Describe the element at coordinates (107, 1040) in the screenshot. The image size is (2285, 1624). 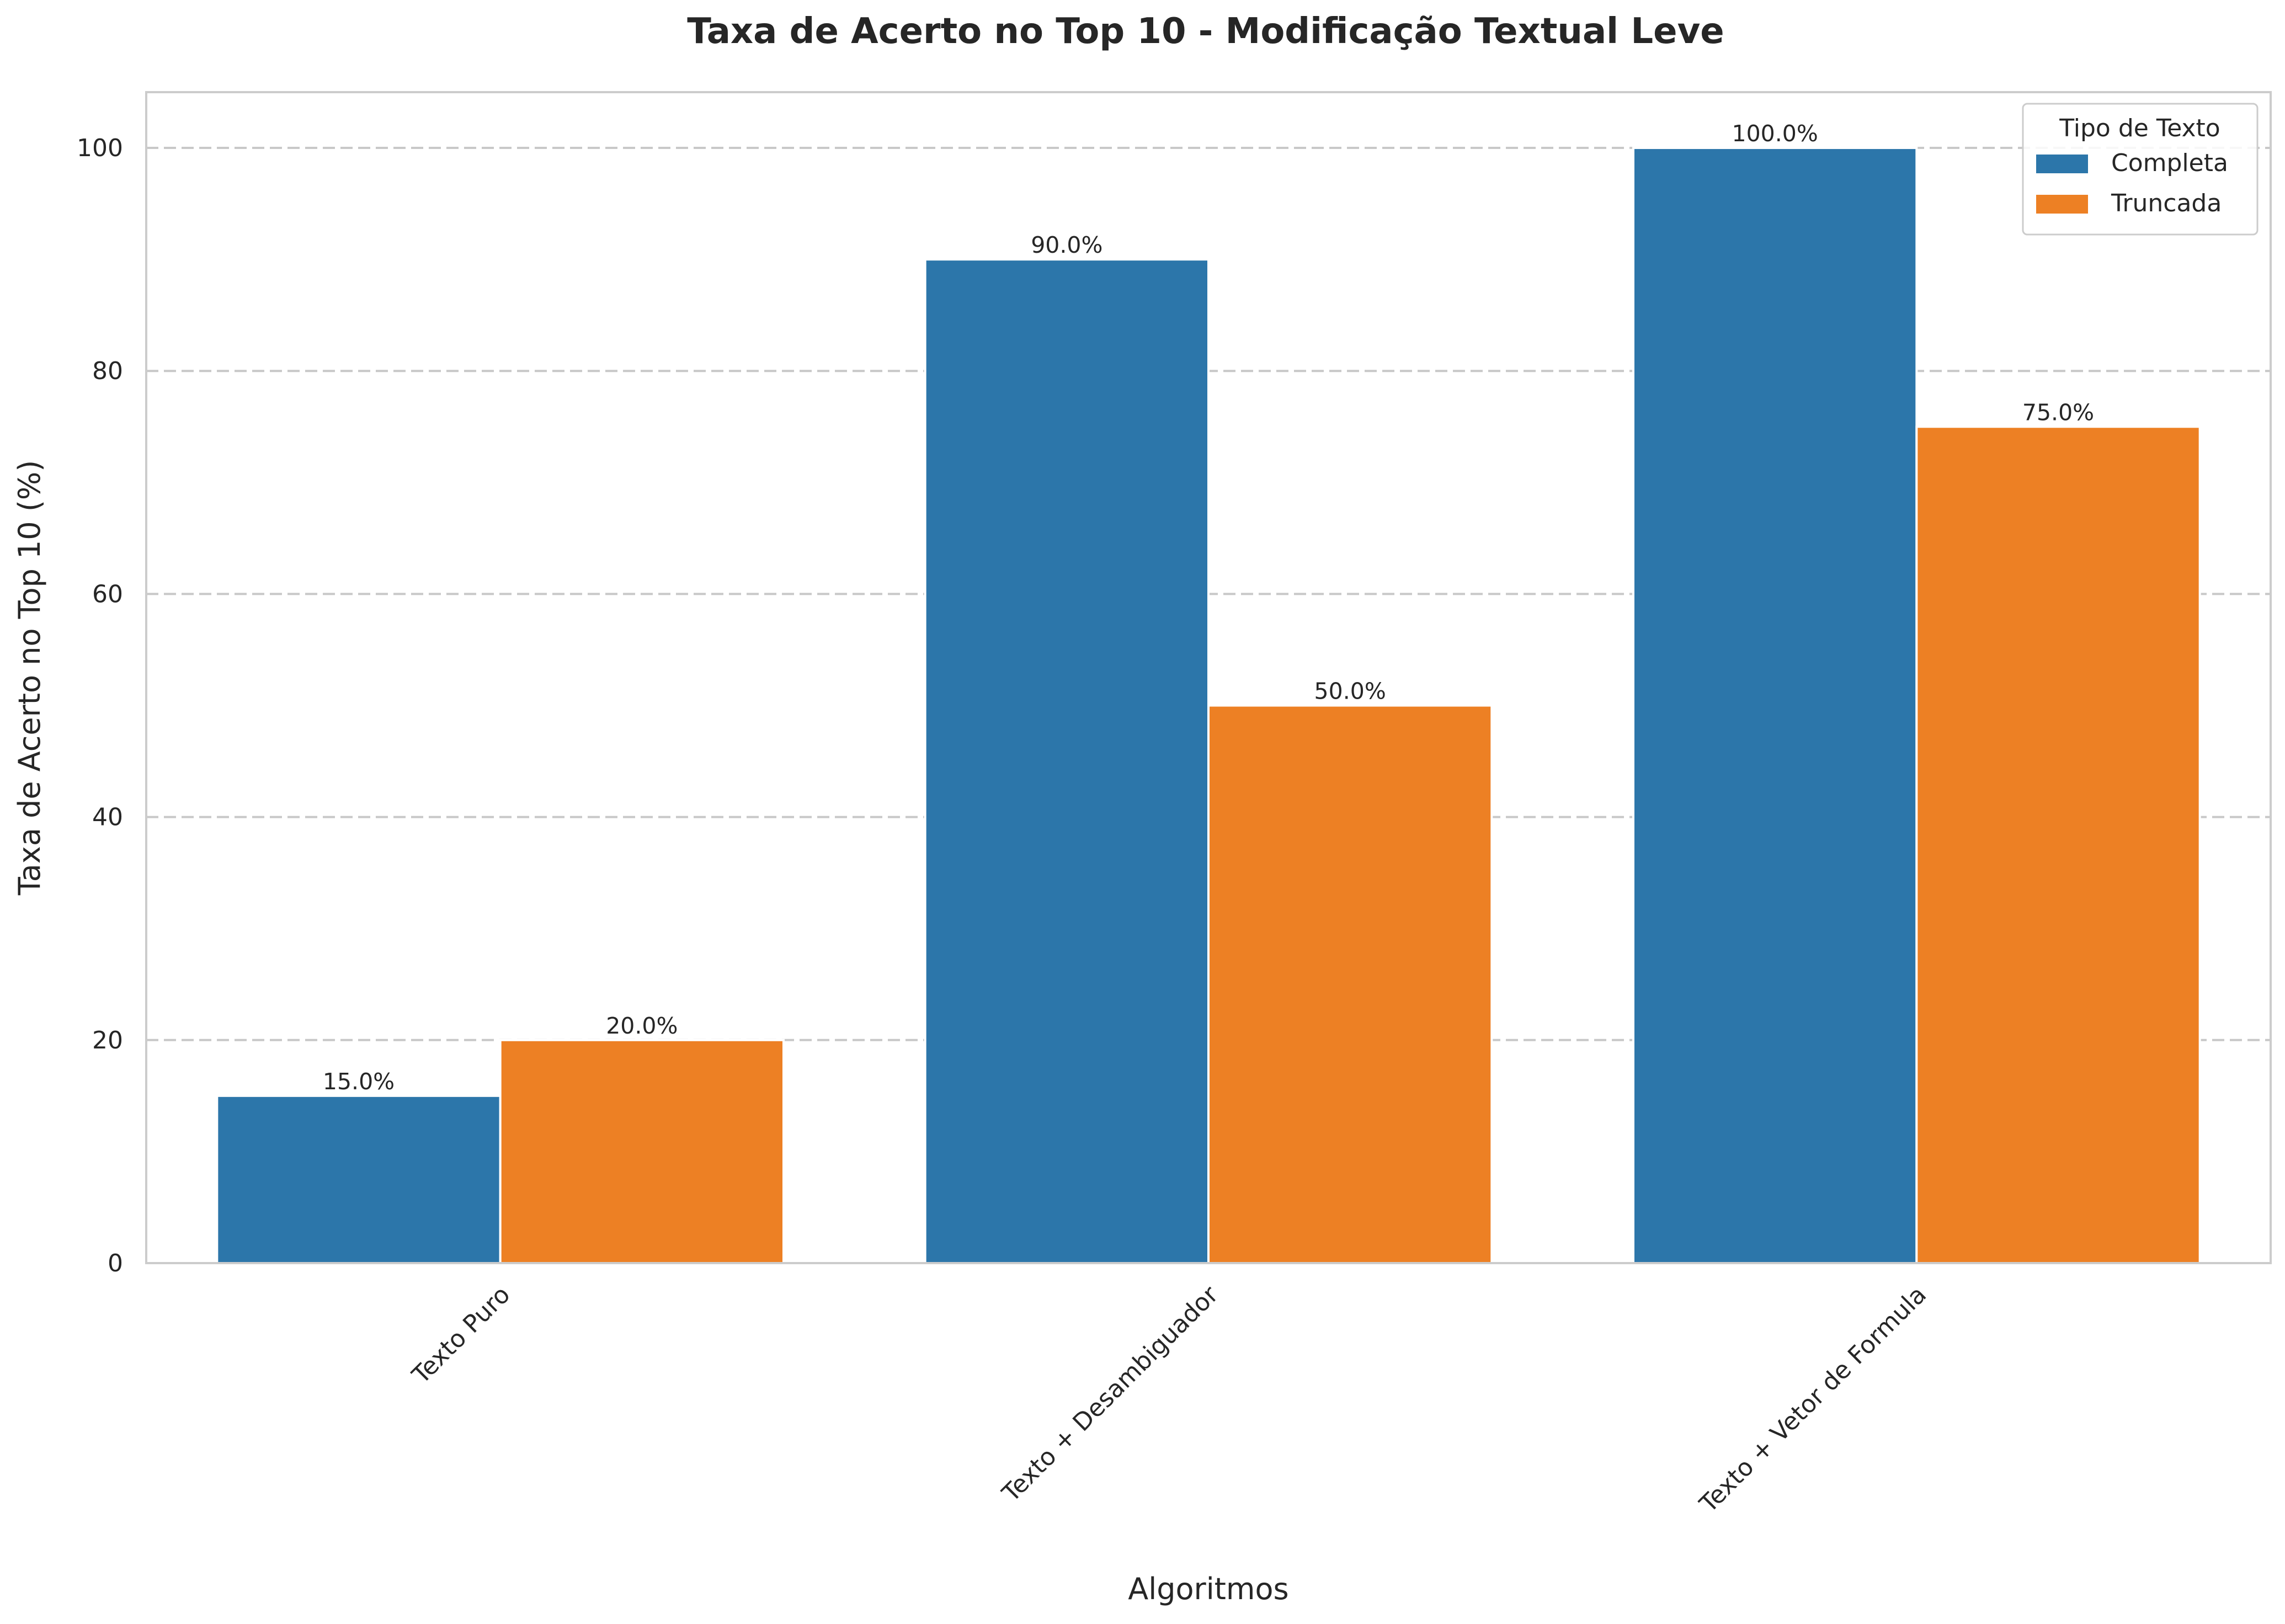
I see `y-tick-label: 20` at that location.